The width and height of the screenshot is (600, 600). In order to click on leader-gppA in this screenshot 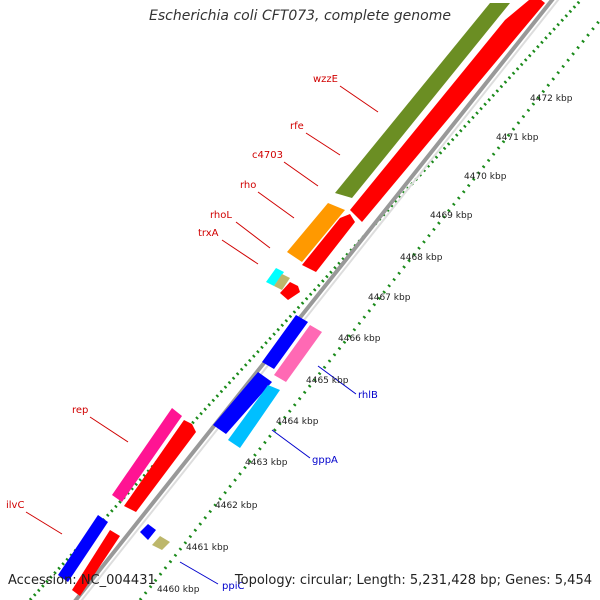, I will do `click(291, 444)`.